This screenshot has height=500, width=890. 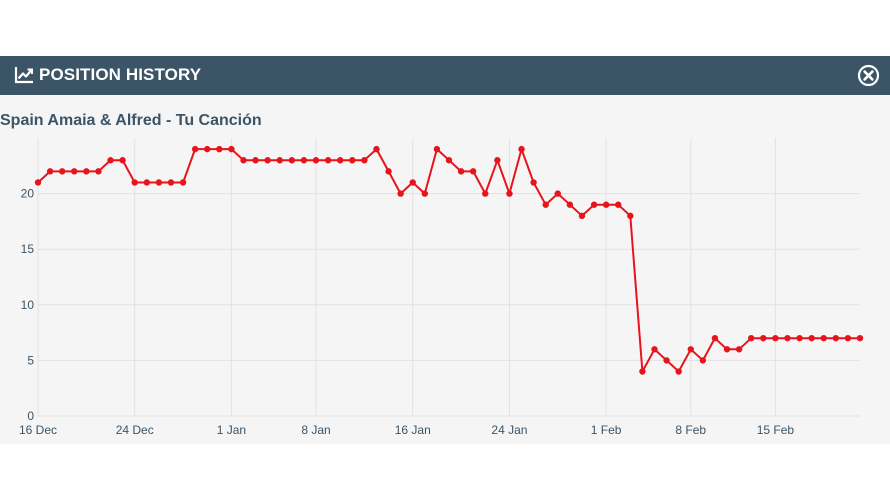 I want to click on x-tick-label: 16 Dec, so click(x=38, y=430).